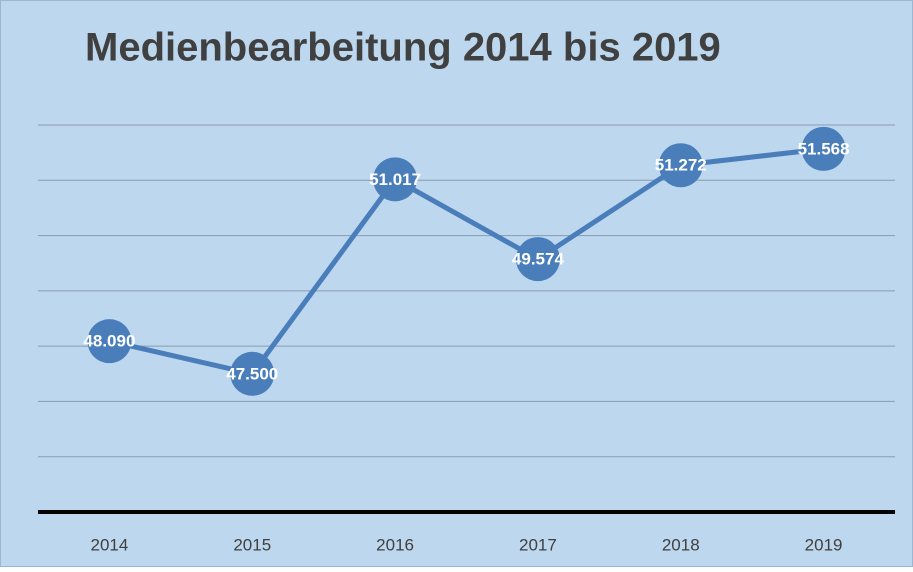 The image size is (913, 572). I want to click on data-label: 51.272, so click(681, 165).